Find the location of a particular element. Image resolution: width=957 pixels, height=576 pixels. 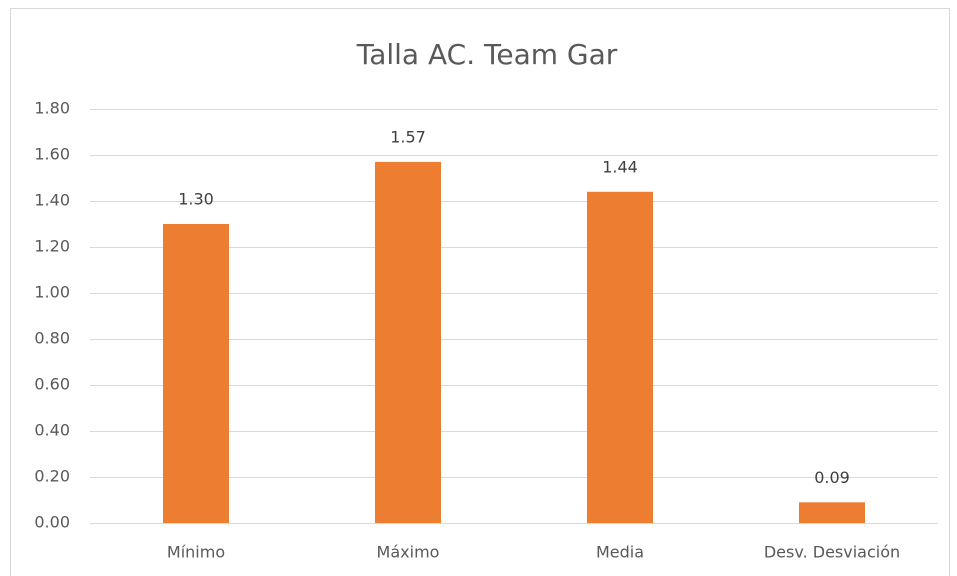

data-label: 0.09 is located at coordinates (832, 477).